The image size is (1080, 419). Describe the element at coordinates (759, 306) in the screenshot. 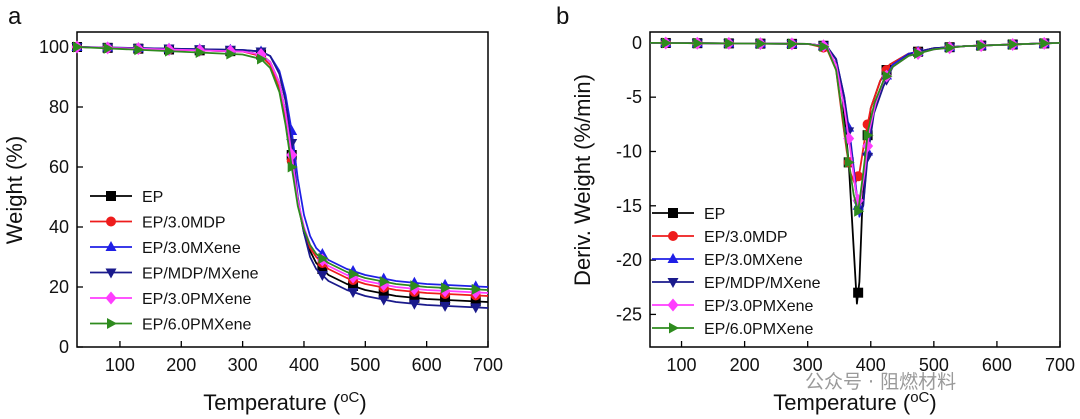

I see `legend-label-b-ep-3-0pmxene: EP/3.0PMXene` at that location.